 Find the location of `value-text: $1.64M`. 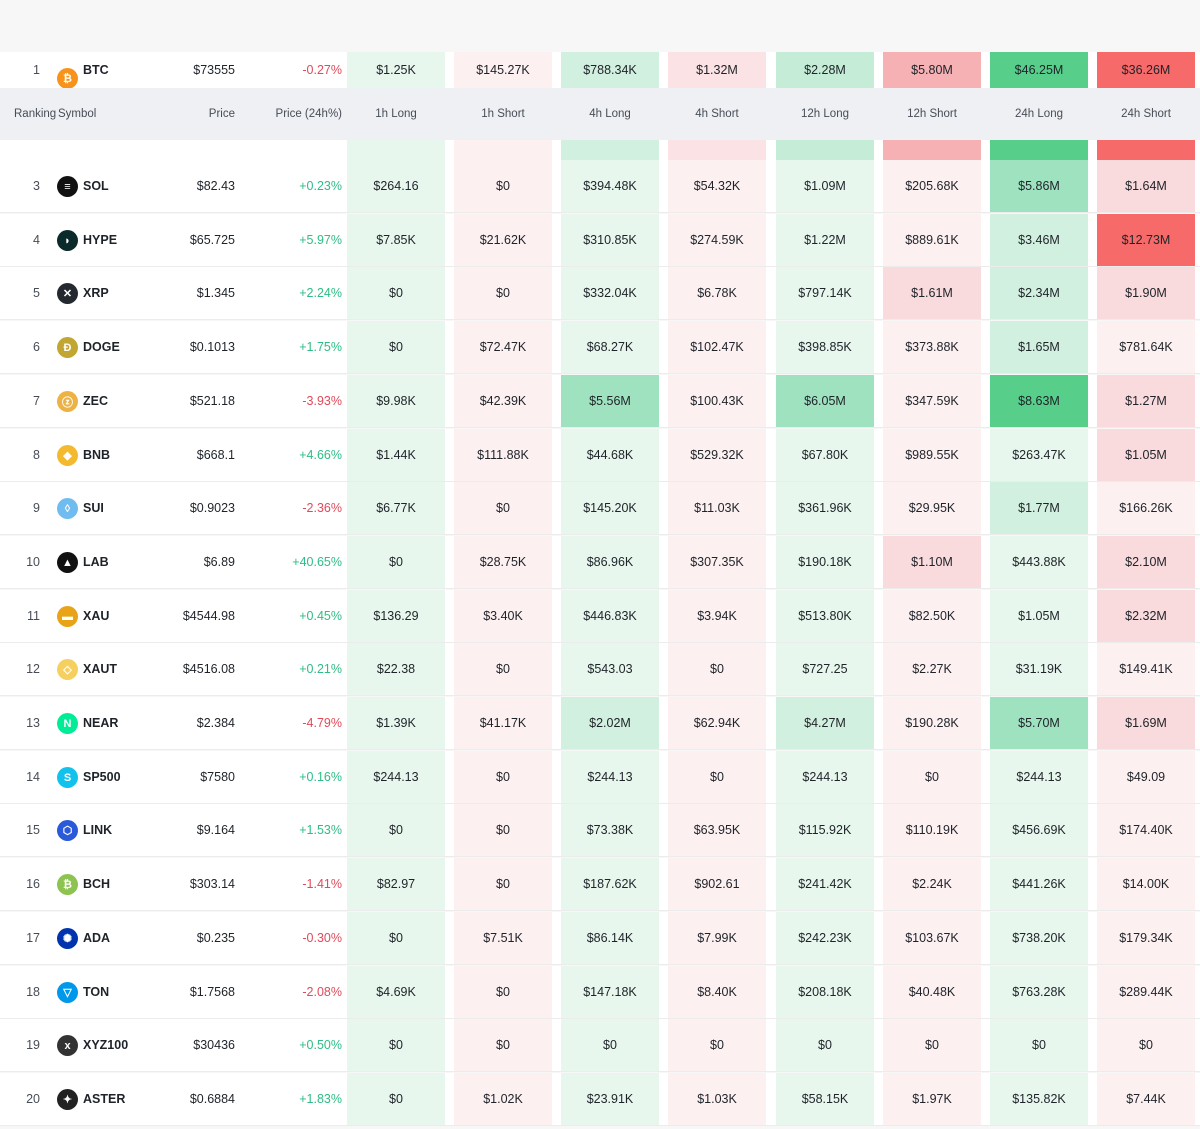

value-text: $1.64M is located at coordinates (1146, 186).